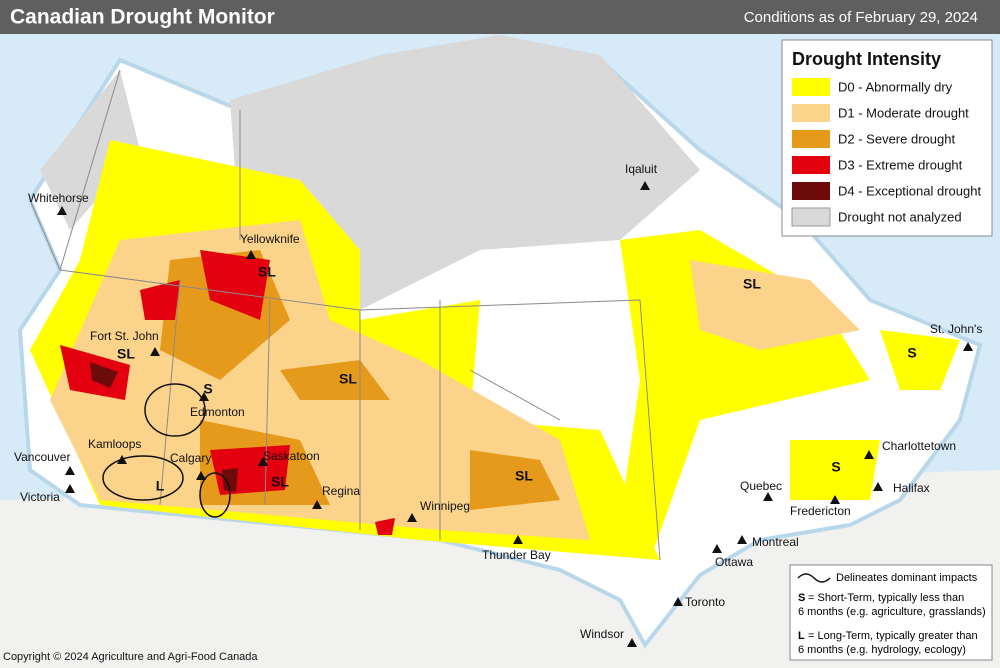 The image size is (1000, 668). Describe the element at coordinates (190, 458) in the screenshot. I see `city-label: Calgary` at that location.